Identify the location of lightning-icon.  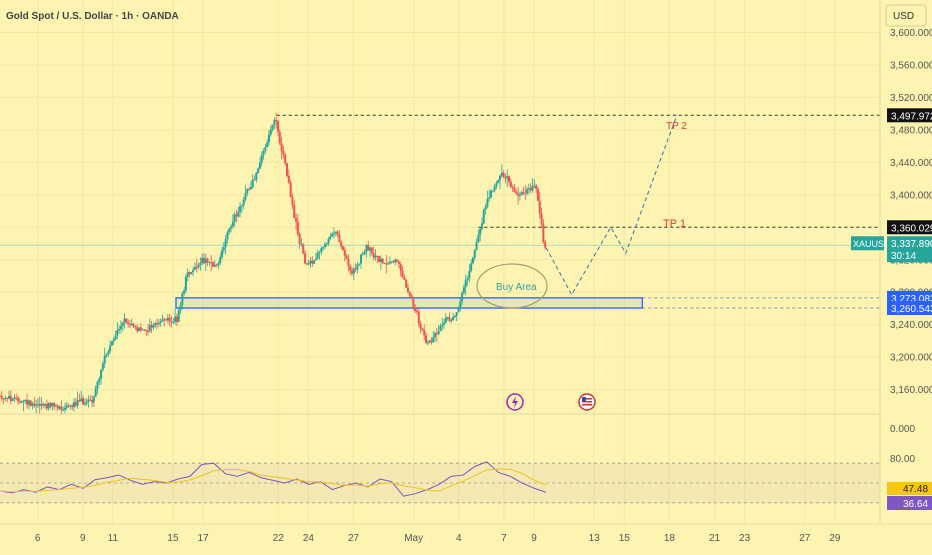
(515, 402).